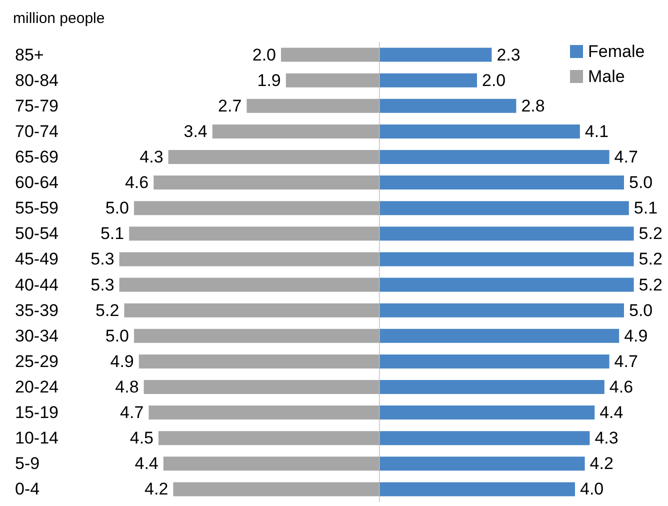  What do you see at coordinates (36, 412) in the screenshot?
I see `y-tick-label: 15-19` at bounding box center [36, 412].